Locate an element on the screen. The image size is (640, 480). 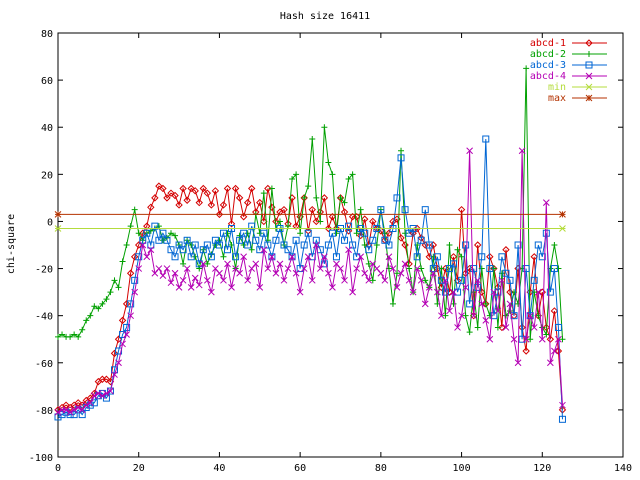
series-min is located at coordinates (310, 228).